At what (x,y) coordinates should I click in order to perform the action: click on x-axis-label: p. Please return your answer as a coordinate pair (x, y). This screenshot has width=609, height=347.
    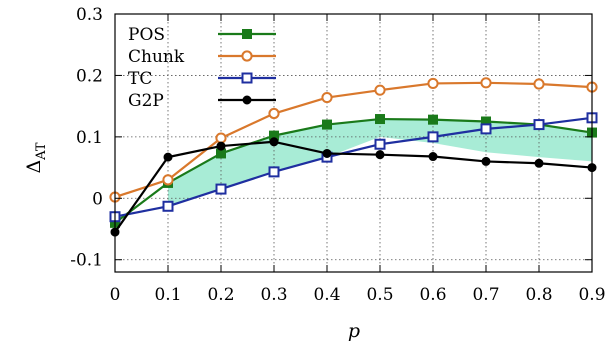
    Looking at the image, I should click on (354, 331).